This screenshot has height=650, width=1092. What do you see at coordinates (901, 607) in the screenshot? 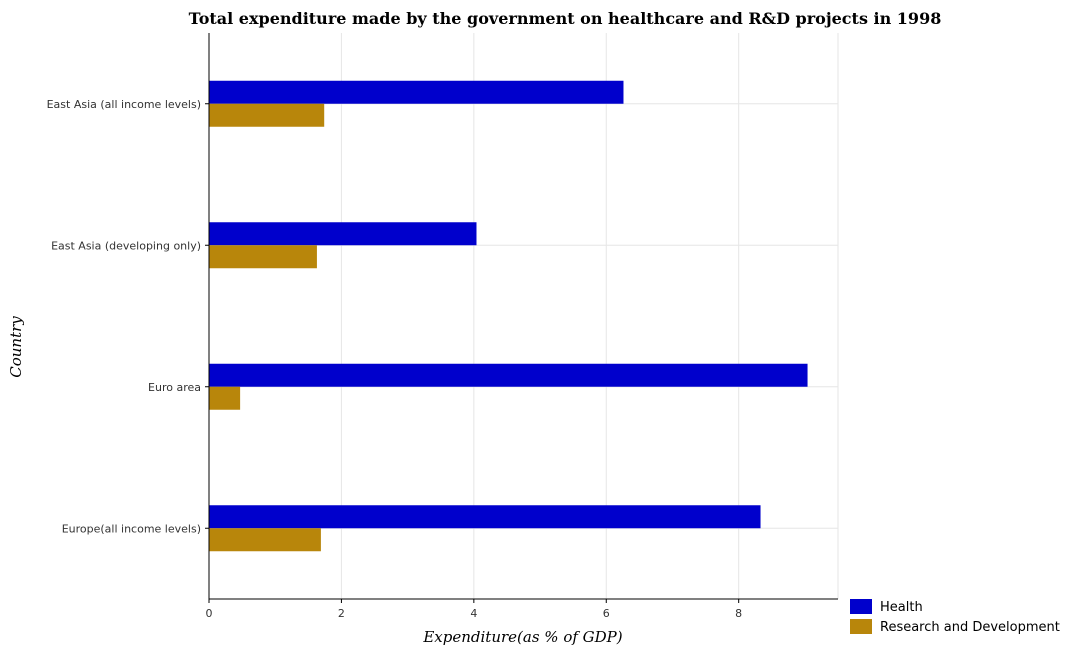
I see `legend-label: Health` at bounding box center [901, 607].